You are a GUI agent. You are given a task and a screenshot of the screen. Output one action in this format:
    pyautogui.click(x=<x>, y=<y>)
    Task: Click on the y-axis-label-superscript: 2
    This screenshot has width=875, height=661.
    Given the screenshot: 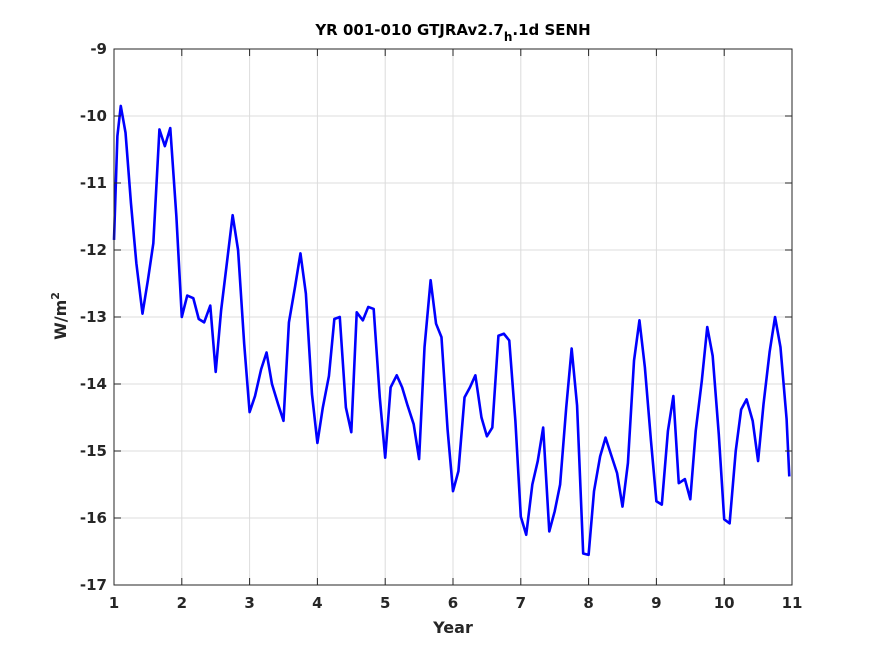 What is the action you would take?
    pyautogui.click(x=55, y=296)
    